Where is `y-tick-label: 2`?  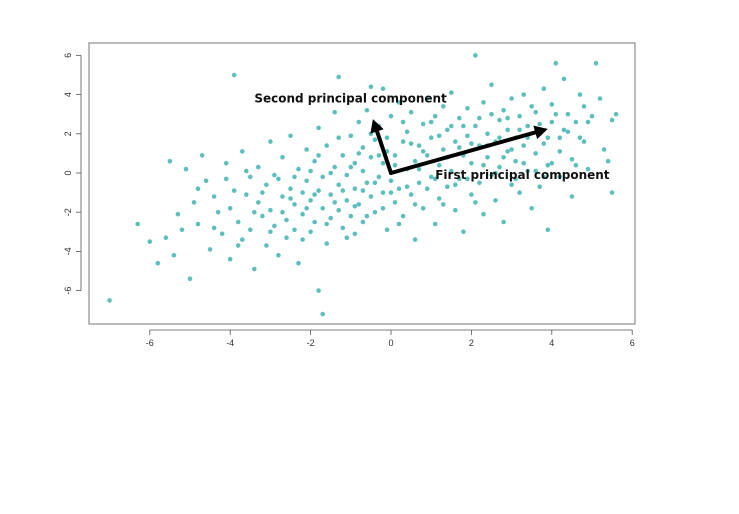
y-tick-label: 2 is located at coordinates (68, 133).